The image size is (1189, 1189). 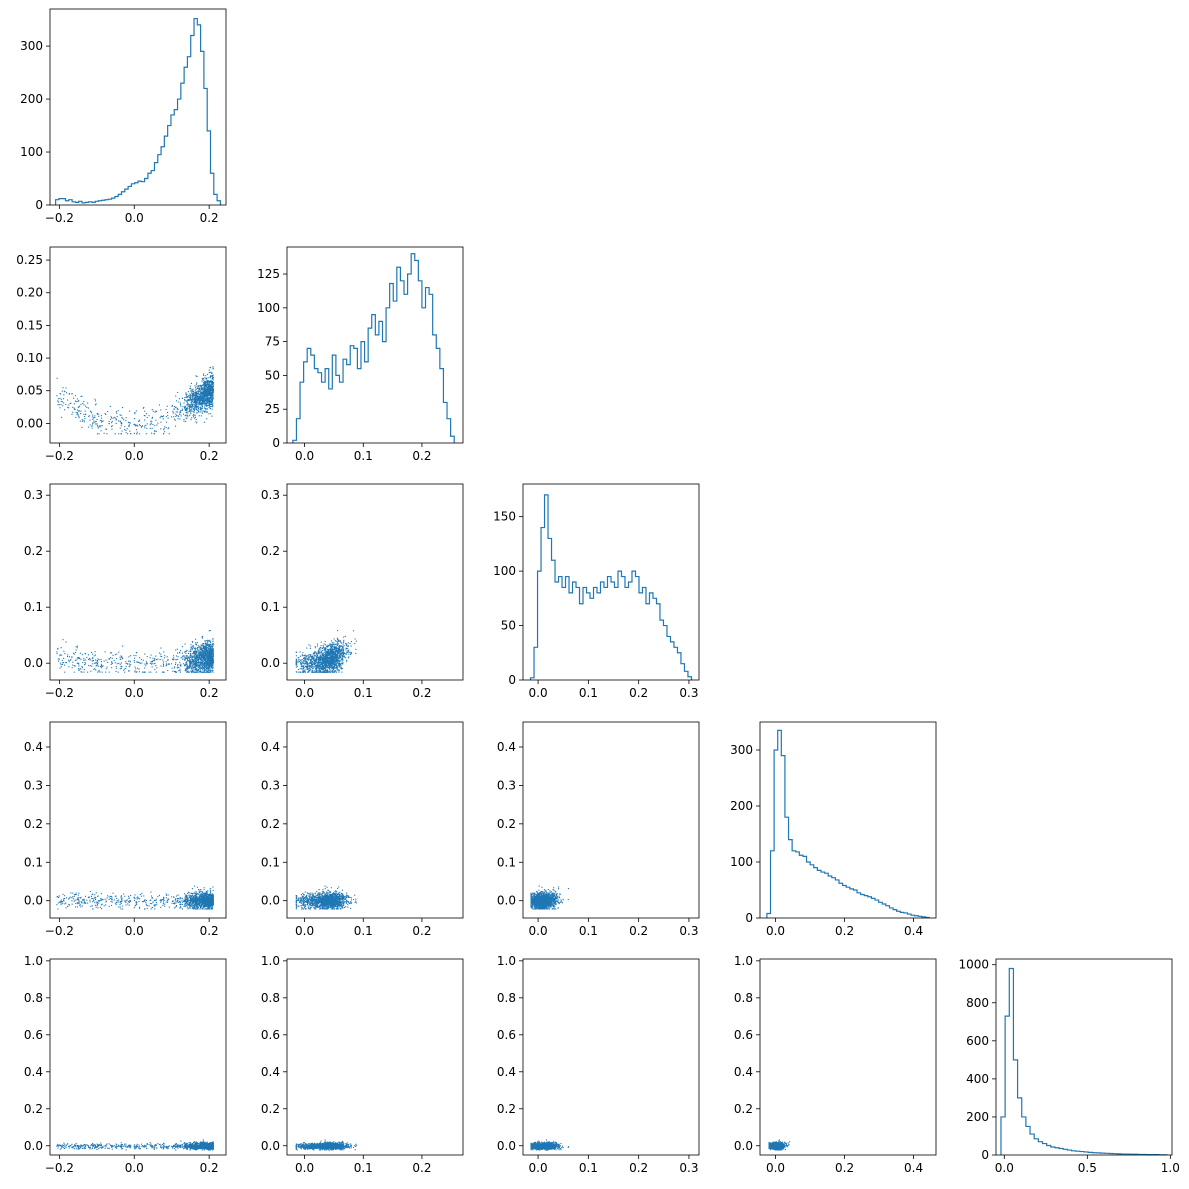 I want to click on hist-2-ytick-label: 0, so click(x=276, y=443).